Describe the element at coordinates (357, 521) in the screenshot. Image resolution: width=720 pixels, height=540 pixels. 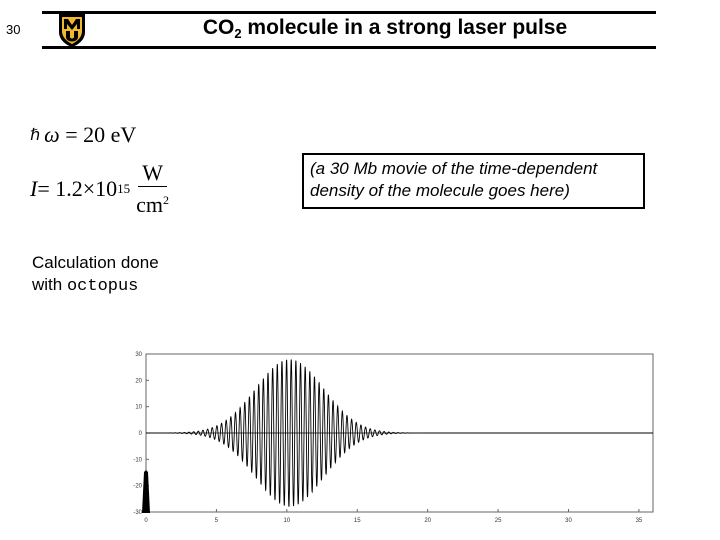
I see `x-tick-label: 15` at that location.